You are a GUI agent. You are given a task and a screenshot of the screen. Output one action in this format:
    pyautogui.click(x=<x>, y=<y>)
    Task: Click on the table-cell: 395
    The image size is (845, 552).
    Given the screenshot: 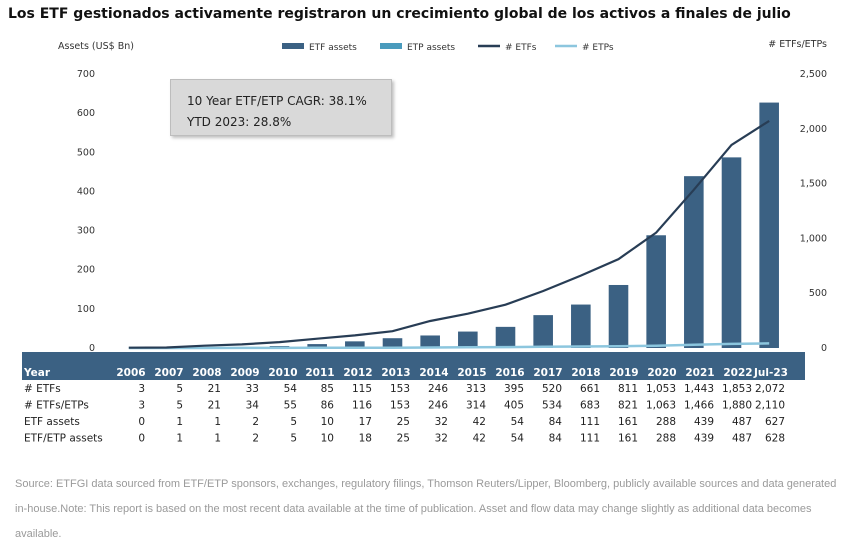 What is the action you would take?
    pyautogui.click(x=514, y=389)
    